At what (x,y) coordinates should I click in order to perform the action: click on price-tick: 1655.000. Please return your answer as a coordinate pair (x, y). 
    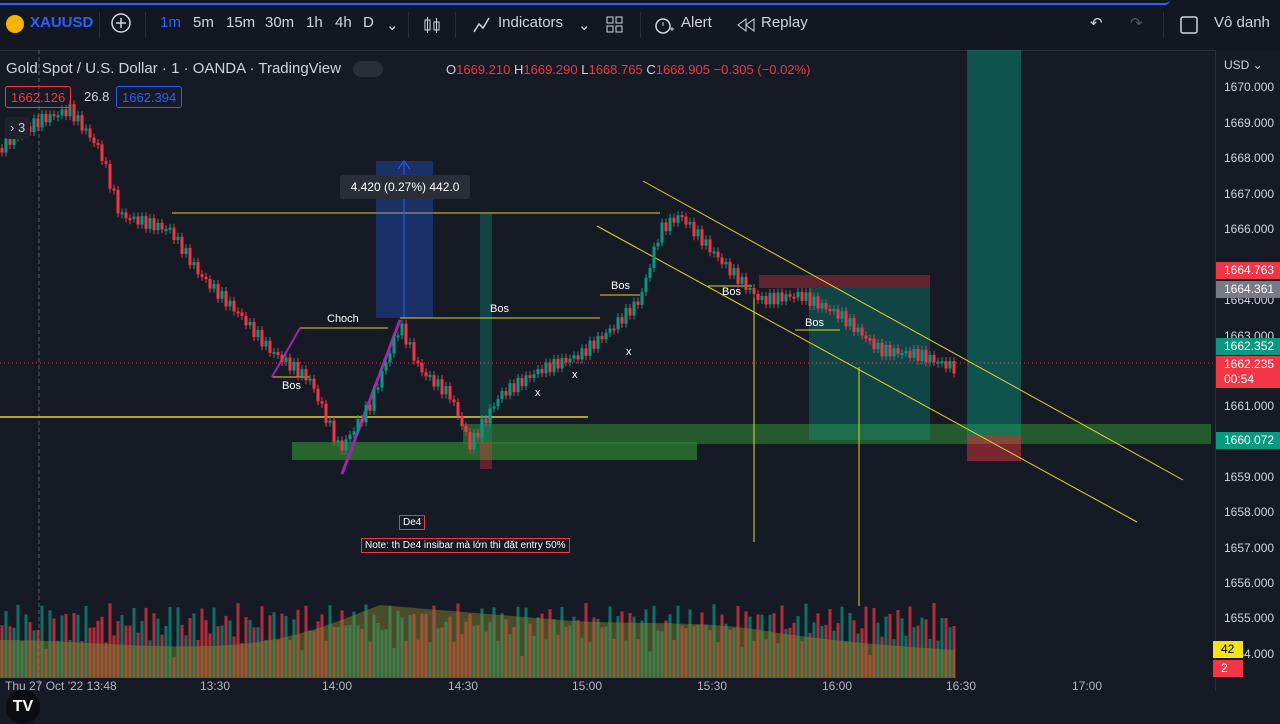
    Looking at the image, I should click on (1249, 618).